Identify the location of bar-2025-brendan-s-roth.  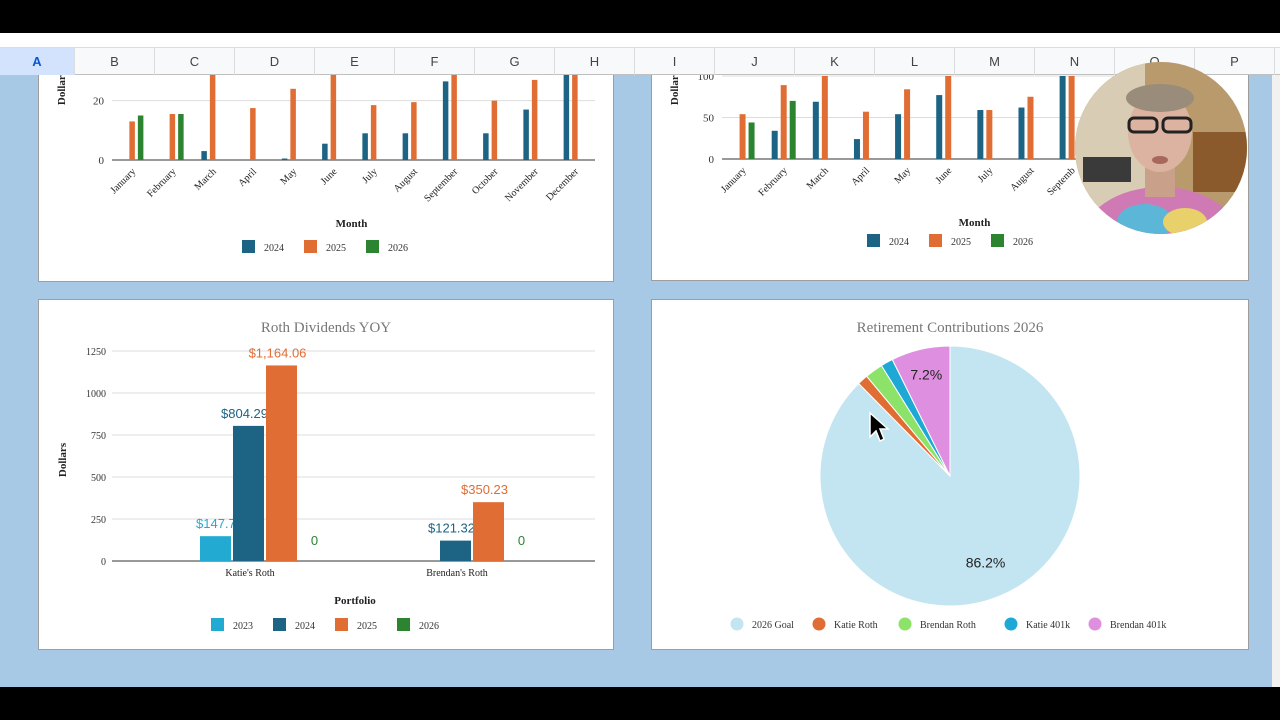
(488, 531).